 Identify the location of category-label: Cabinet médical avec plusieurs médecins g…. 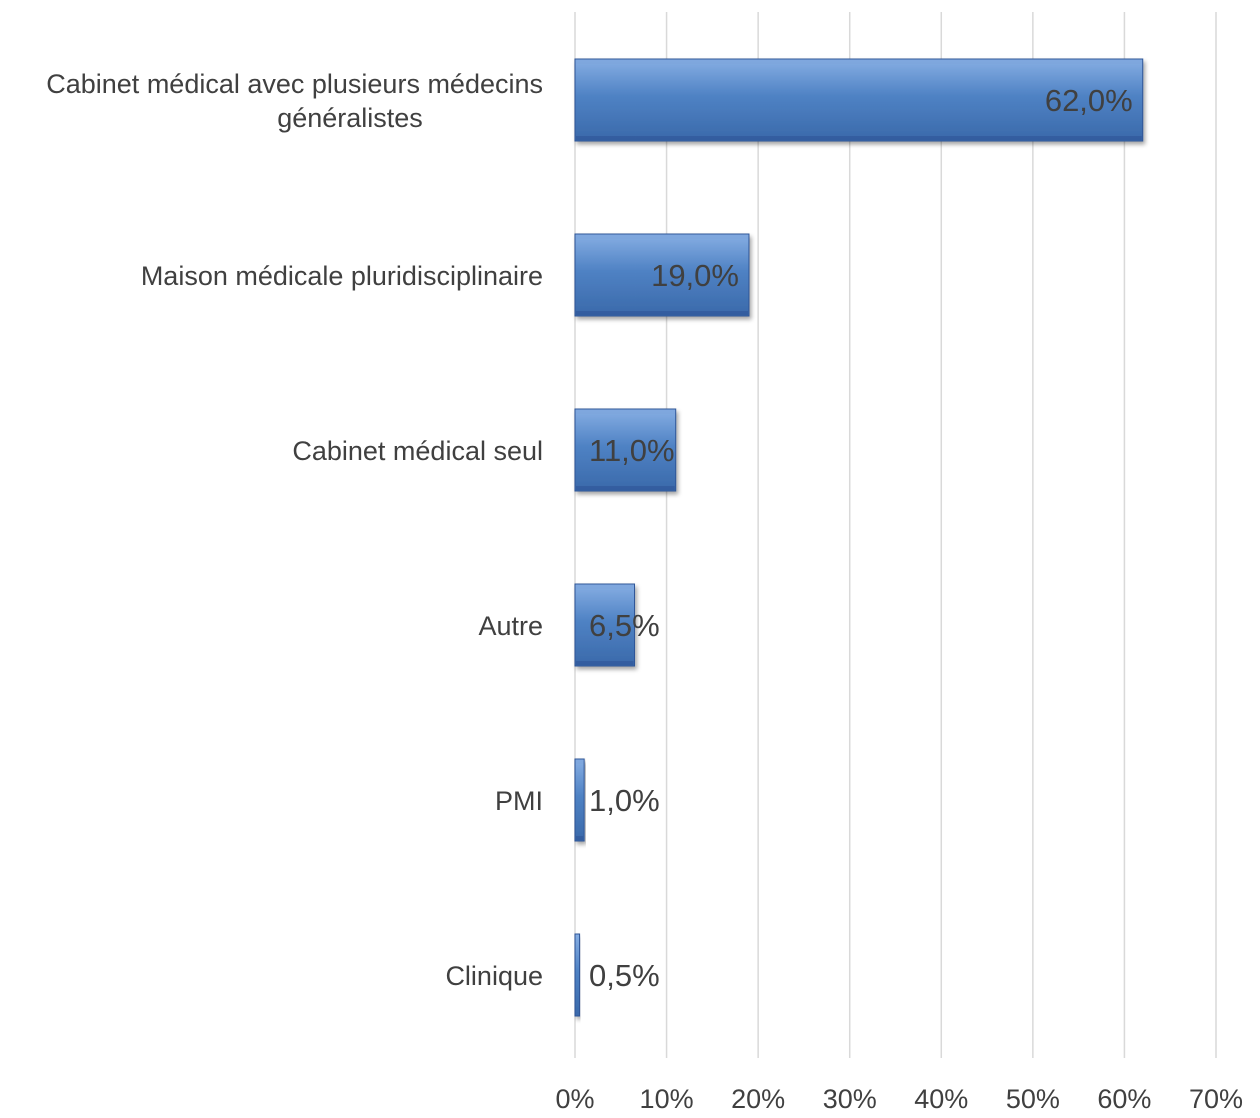
(294, 101).